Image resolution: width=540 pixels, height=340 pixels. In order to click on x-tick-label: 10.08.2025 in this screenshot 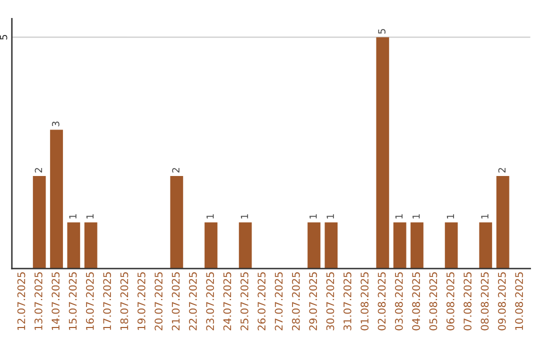, I will do `click(519, 301)`.